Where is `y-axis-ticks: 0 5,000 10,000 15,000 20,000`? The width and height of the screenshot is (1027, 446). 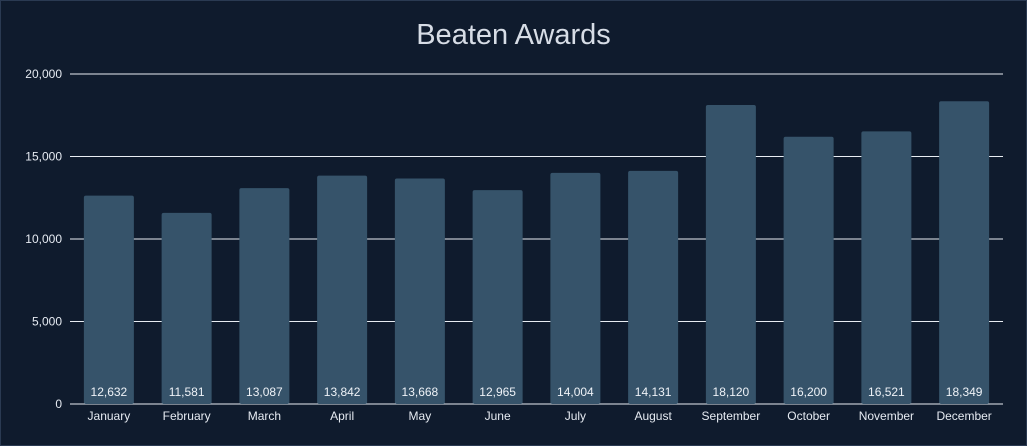 y-axis-ticks: 0 5,000 10,000 15,000 20,000 is located at coordinates (43, 239).